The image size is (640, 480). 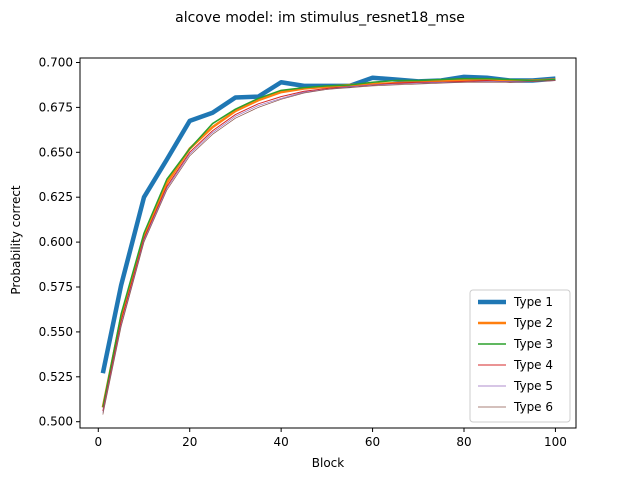 I want to click on legend-label-type-3: Type 3, so click(x=533, y=344).